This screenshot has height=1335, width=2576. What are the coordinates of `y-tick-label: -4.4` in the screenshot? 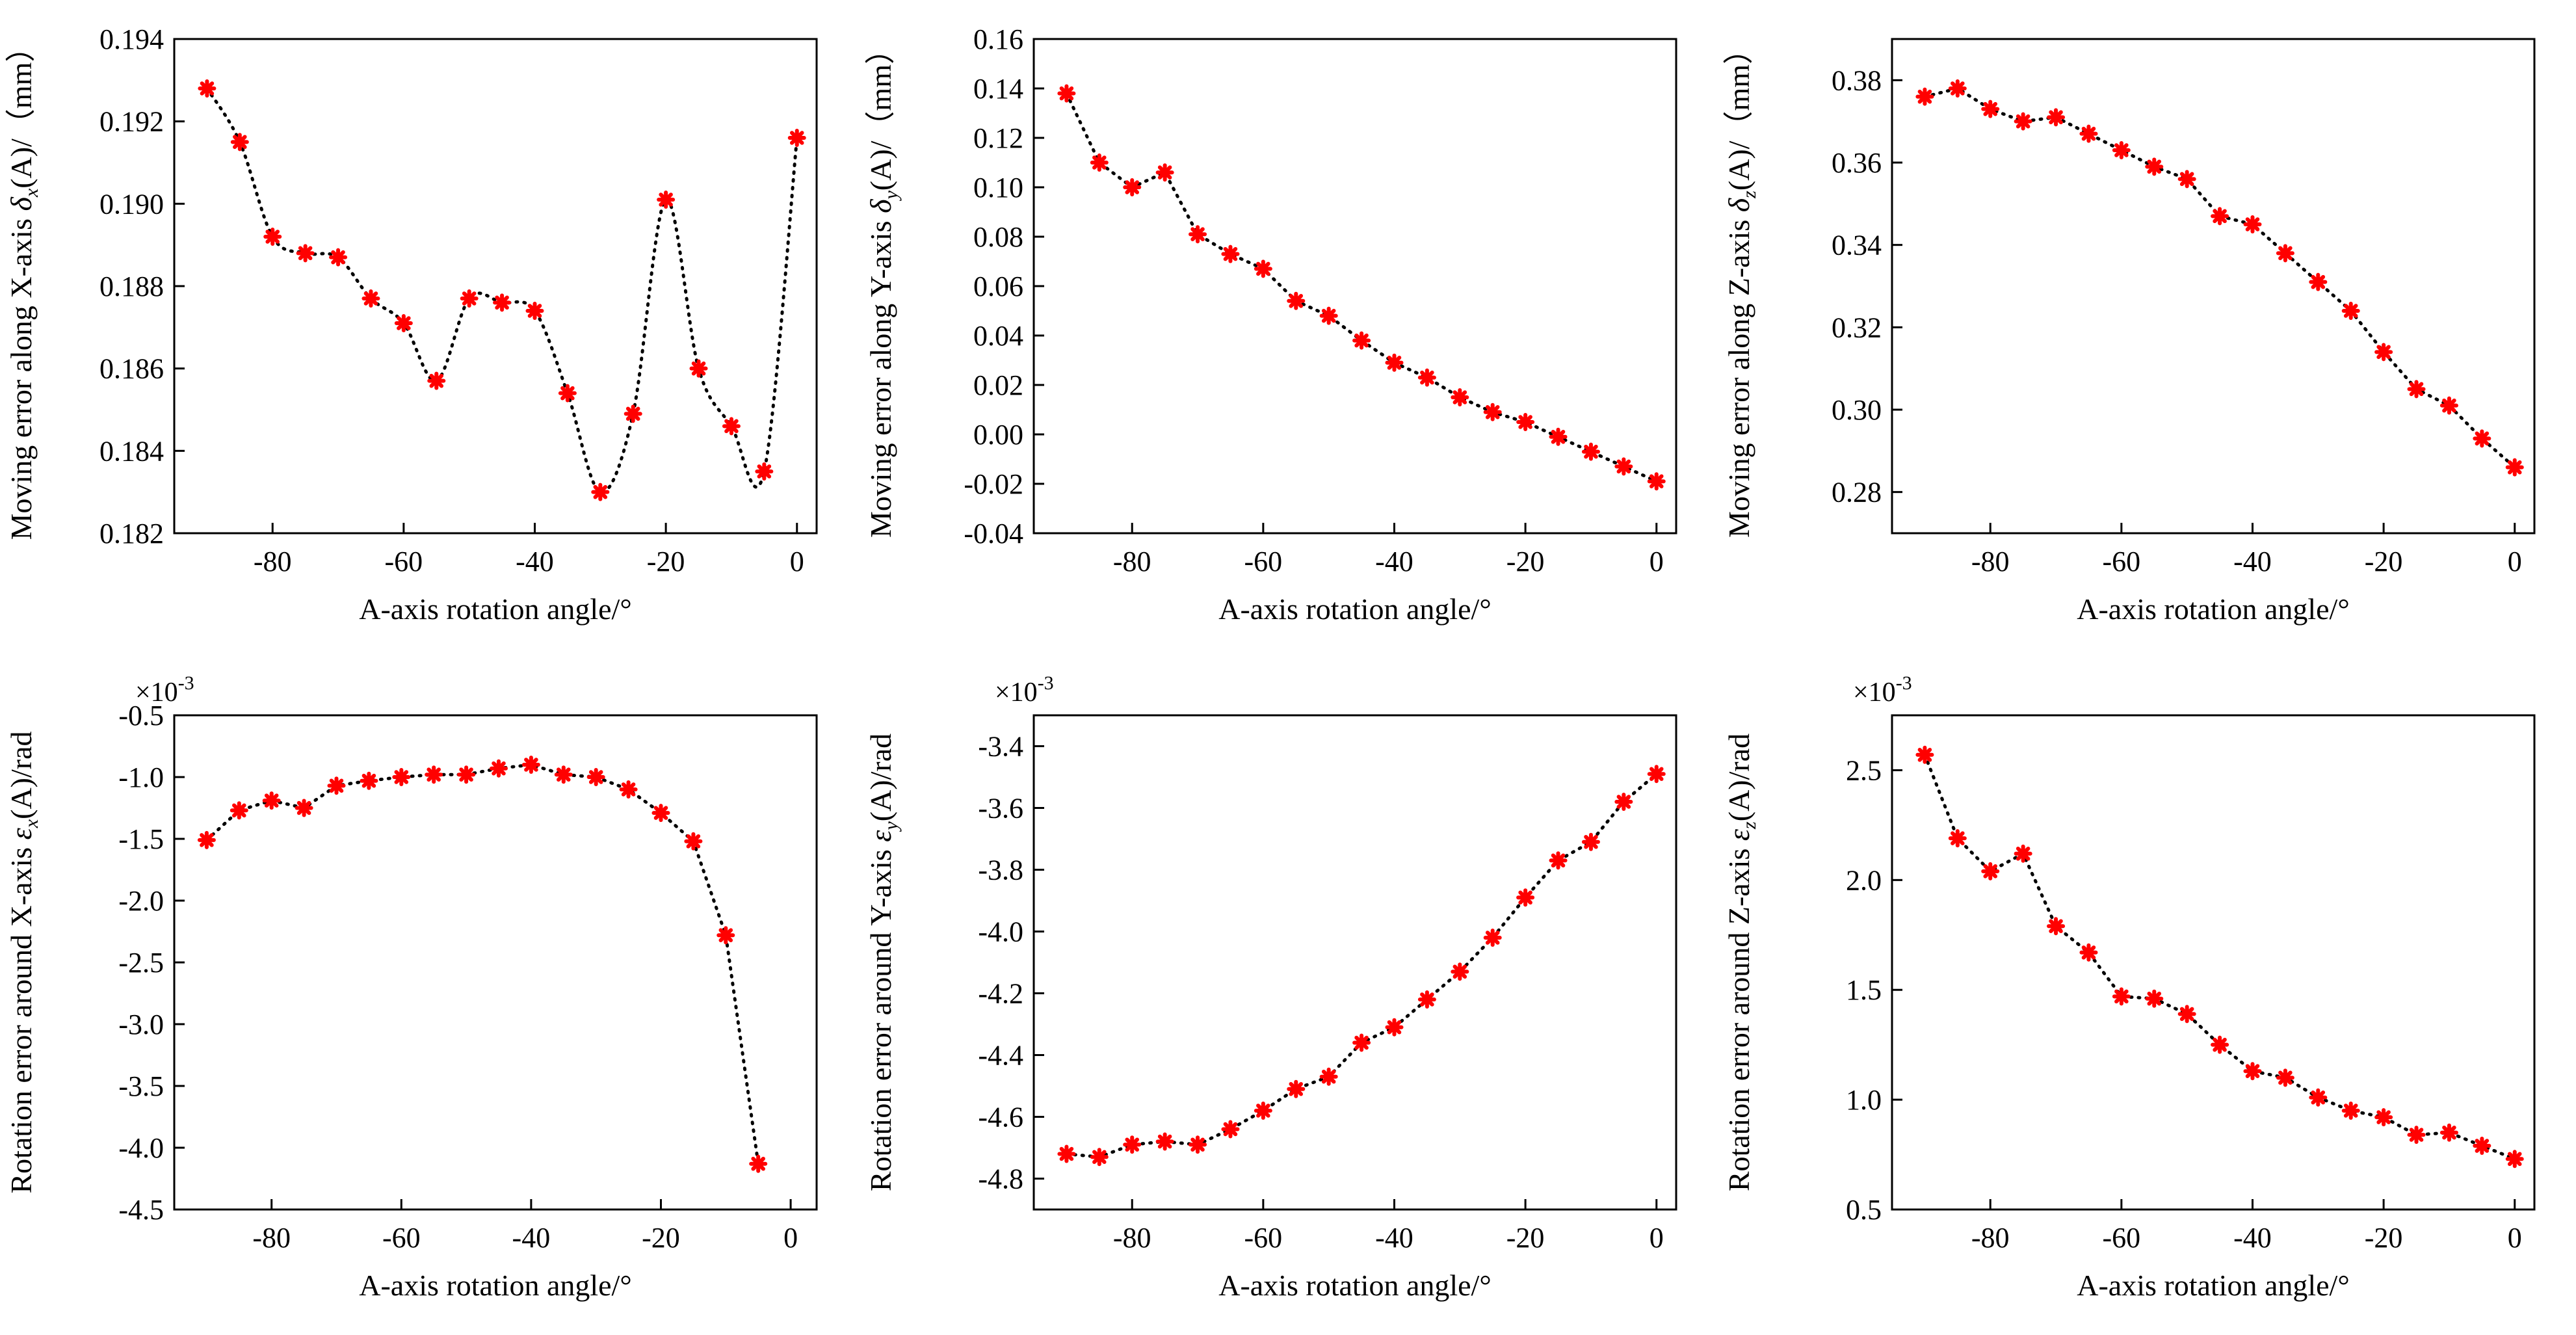 It's located at (1000, 1056).